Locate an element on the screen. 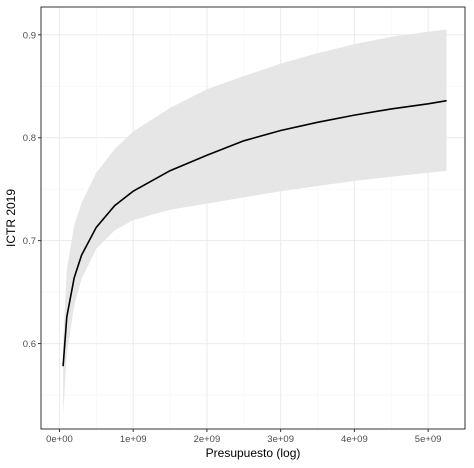 The image size is (474, 468). x-tick-label: 4e+09 is located at coordinates (354, 439).